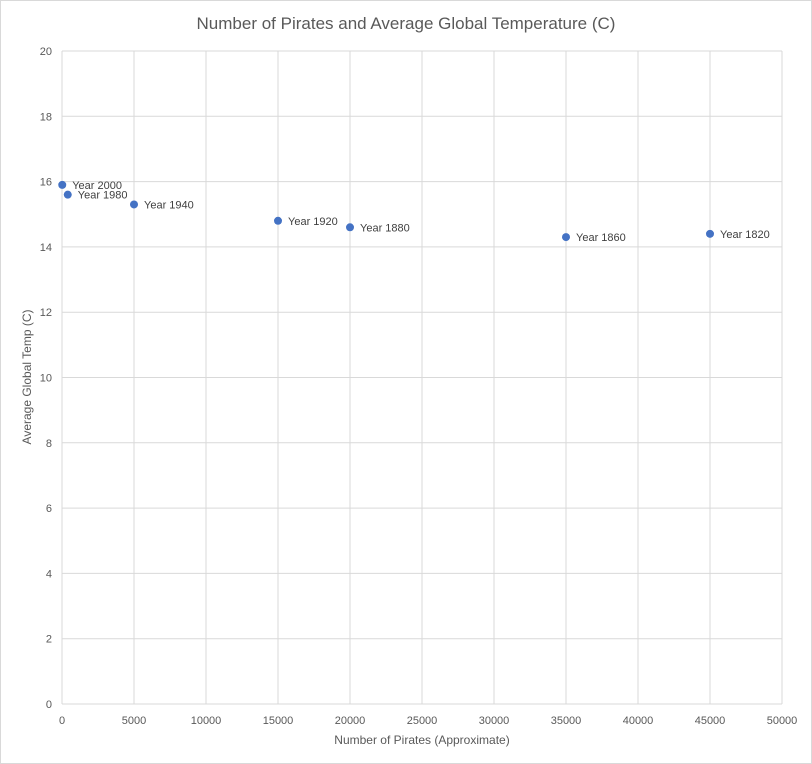 This screenshot has width=812, height=764. Describe the element at coordinates (62, 721) in the screenshot. I see `x-tick-label: 0` at that location.